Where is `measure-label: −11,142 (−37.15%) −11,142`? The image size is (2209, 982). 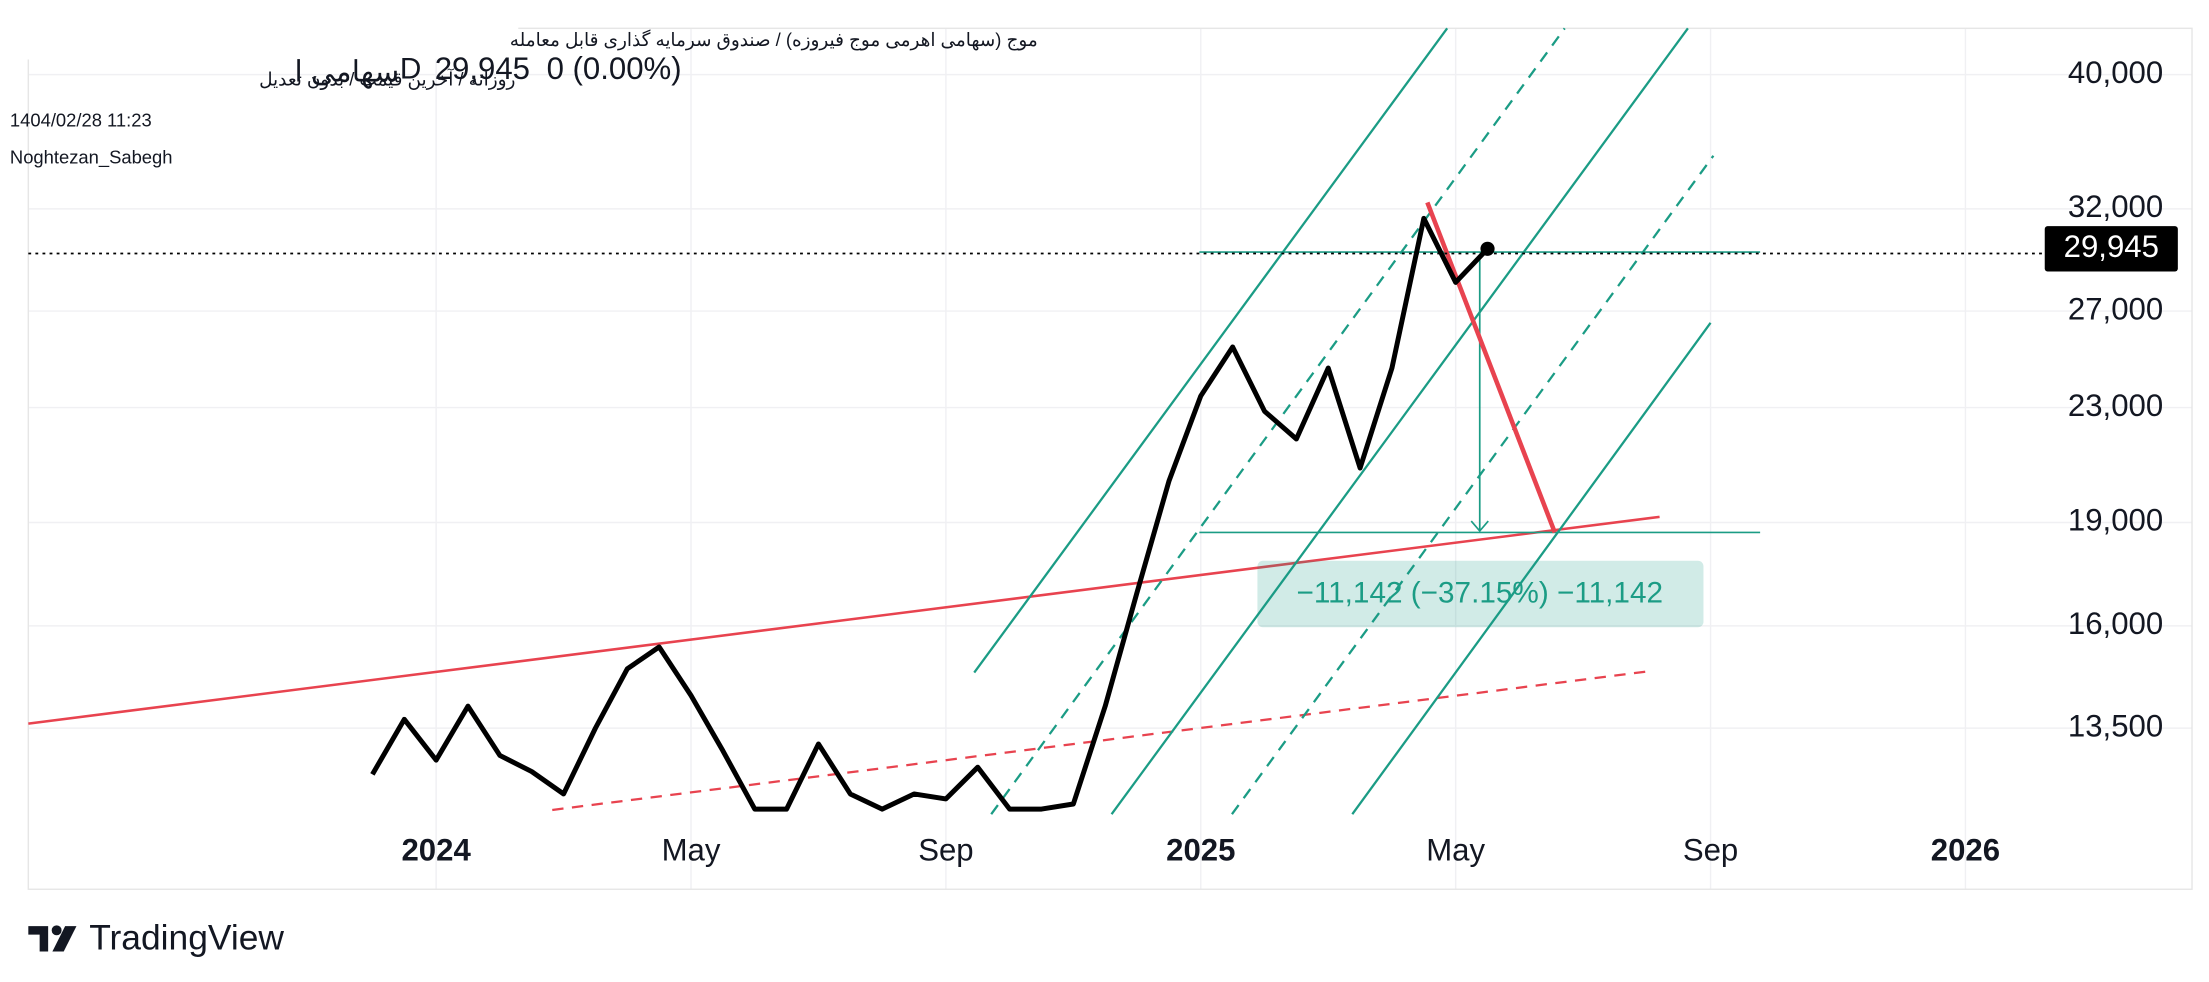 measure-label: −11,142 (−37.15%) −11,142 is located at coordinates (1479, 593).